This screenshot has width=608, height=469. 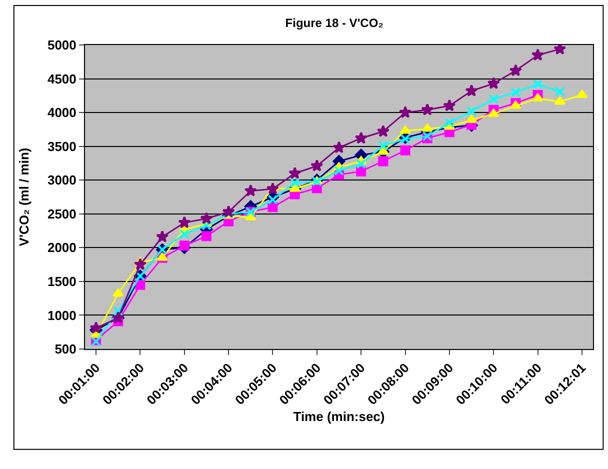 I want to click on y-tick-label: 4500, so click(x=61, y=78).